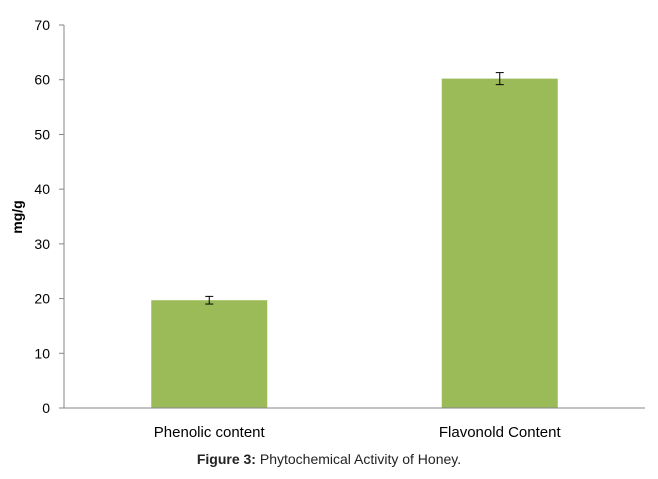 This screenshot has width=658, height=479. Describe the element at coordinates (500, 432) in the screenshot. I see `x-category-label: Flavonold Content` at that location.